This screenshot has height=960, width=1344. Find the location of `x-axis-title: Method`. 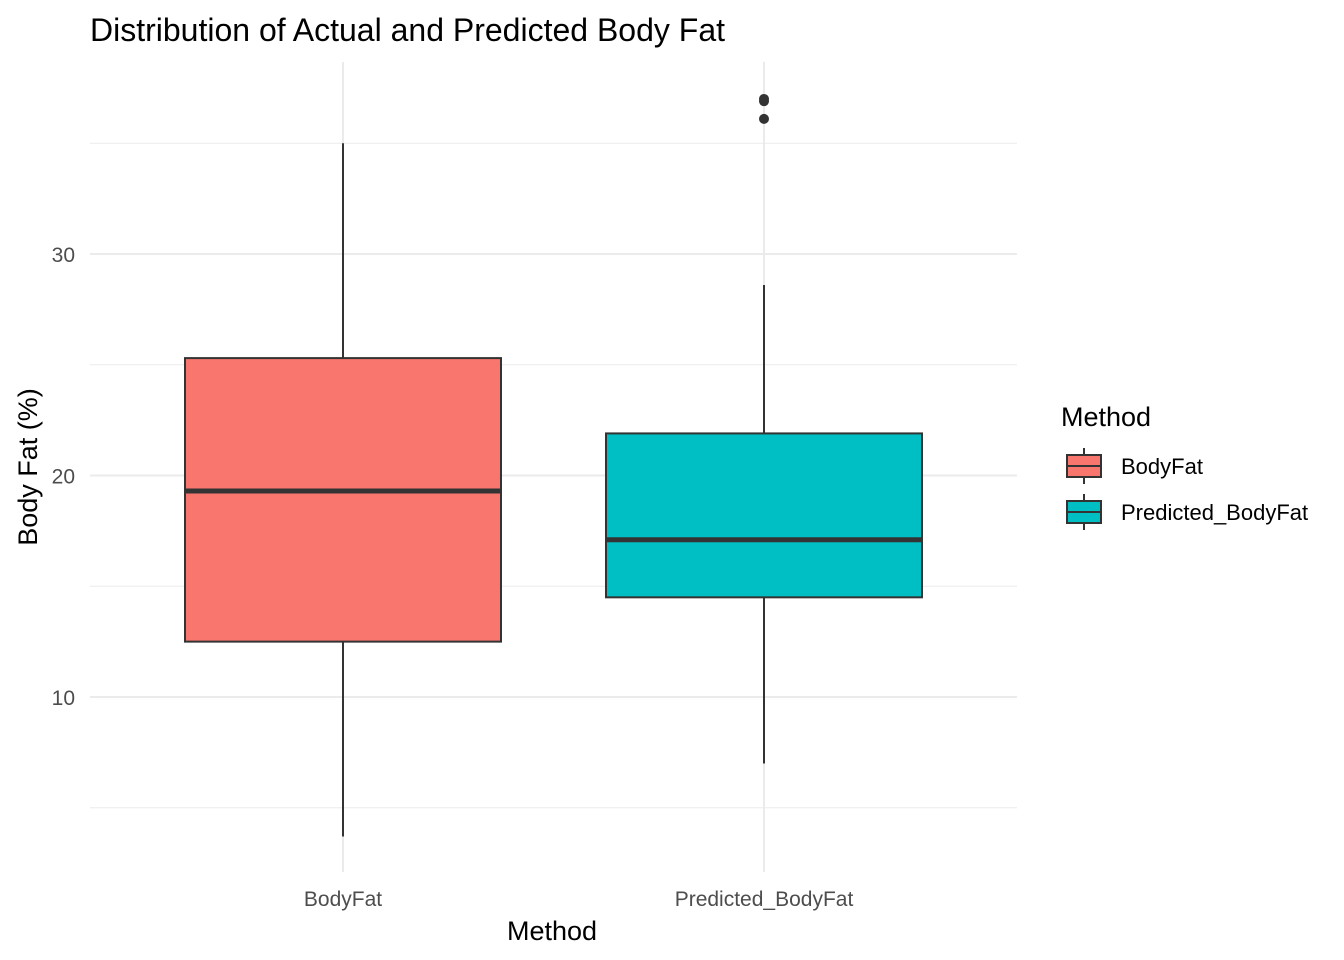

x-axis-title: Method is located at coordinates (552, 931).